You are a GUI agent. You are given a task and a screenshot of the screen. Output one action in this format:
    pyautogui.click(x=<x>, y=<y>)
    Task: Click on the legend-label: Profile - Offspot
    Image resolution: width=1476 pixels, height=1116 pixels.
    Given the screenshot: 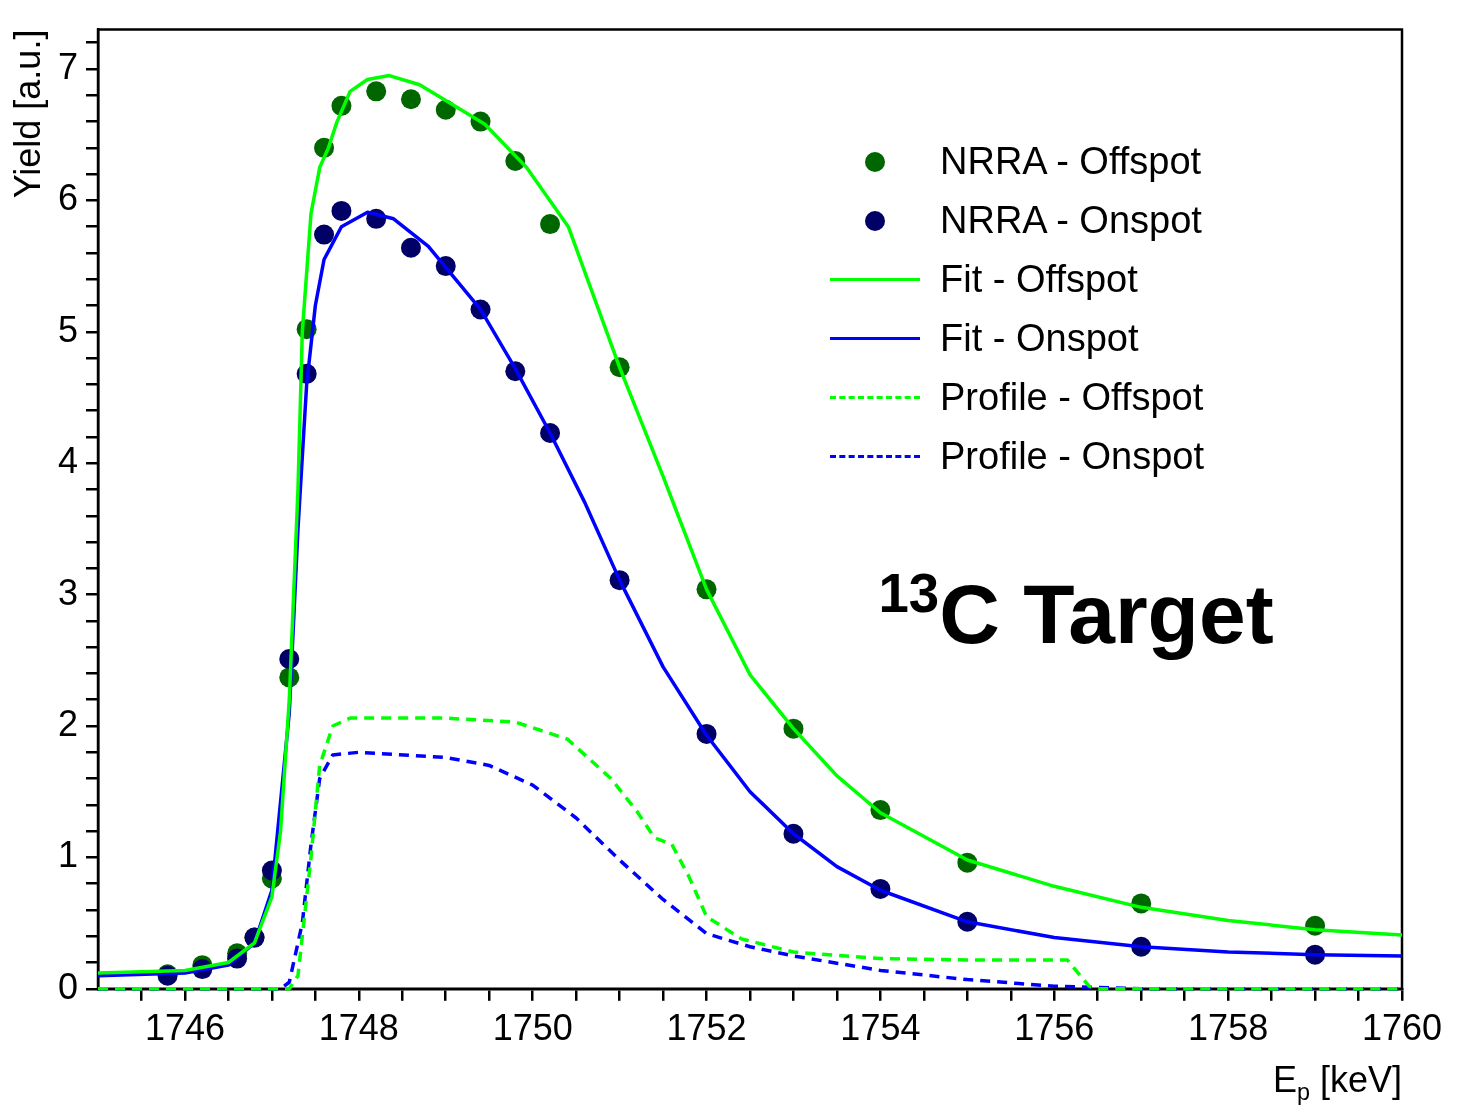 What is the action you would take?
    pyautogui.click(x=1072, y=397)
    